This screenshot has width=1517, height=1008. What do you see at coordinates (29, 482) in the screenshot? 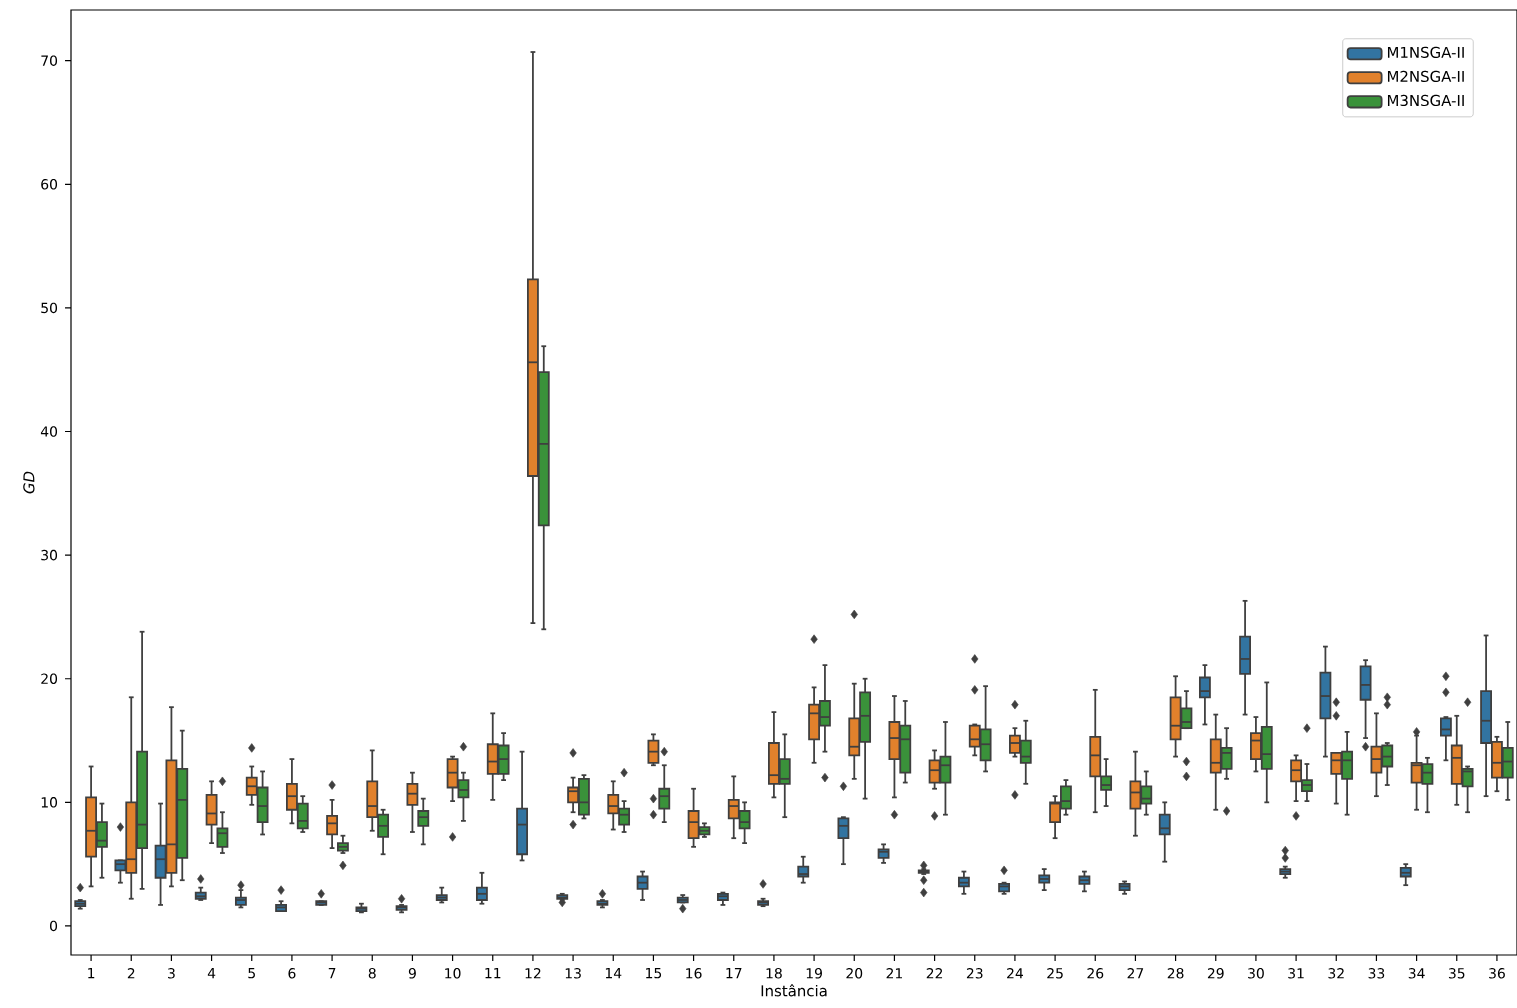
I see `y-axis-title: GD` at bounding box center [29, 482].